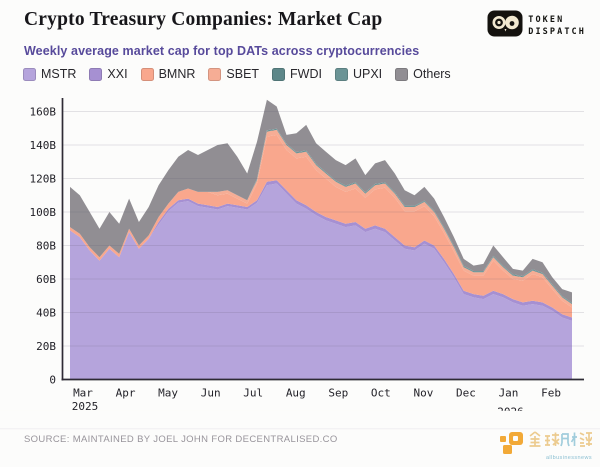 This screenshot has height=467, width=600. Describe the element at coordinates (243, 74) in the screenshot. I see `legend-label: SBET` at that location.